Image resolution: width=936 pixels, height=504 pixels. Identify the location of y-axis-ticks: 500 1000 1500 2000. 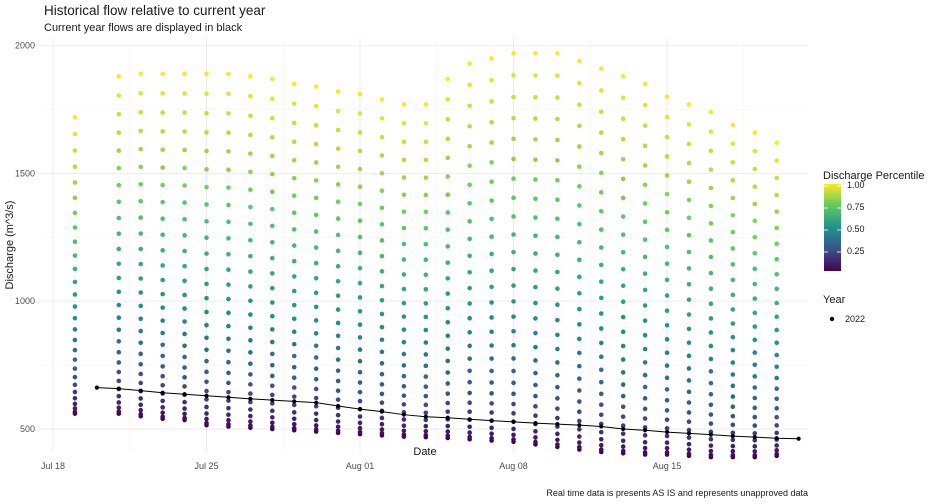
(25, 237).